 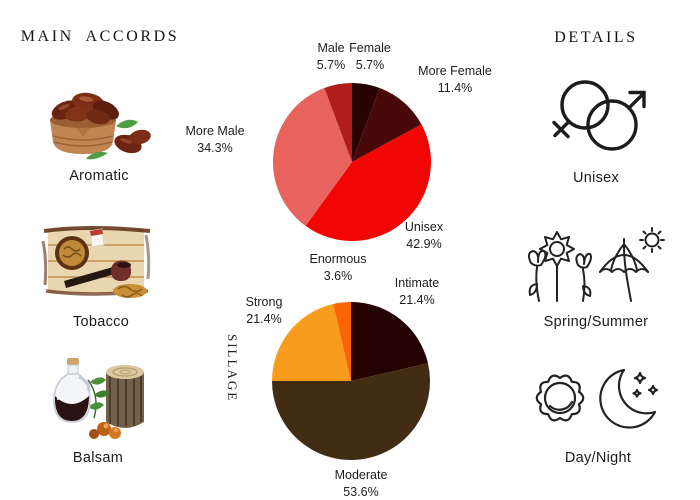 I want to click on accord-label-tobacco: Tobacco, so click(x=101, y=322).